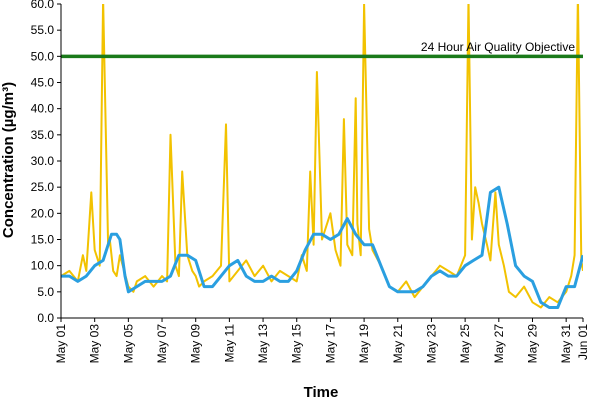 The image size is (600, 400). Describe the element at coordinates (128, 344) in the screenshot. I see `x-tick-label: May 05` at that location.